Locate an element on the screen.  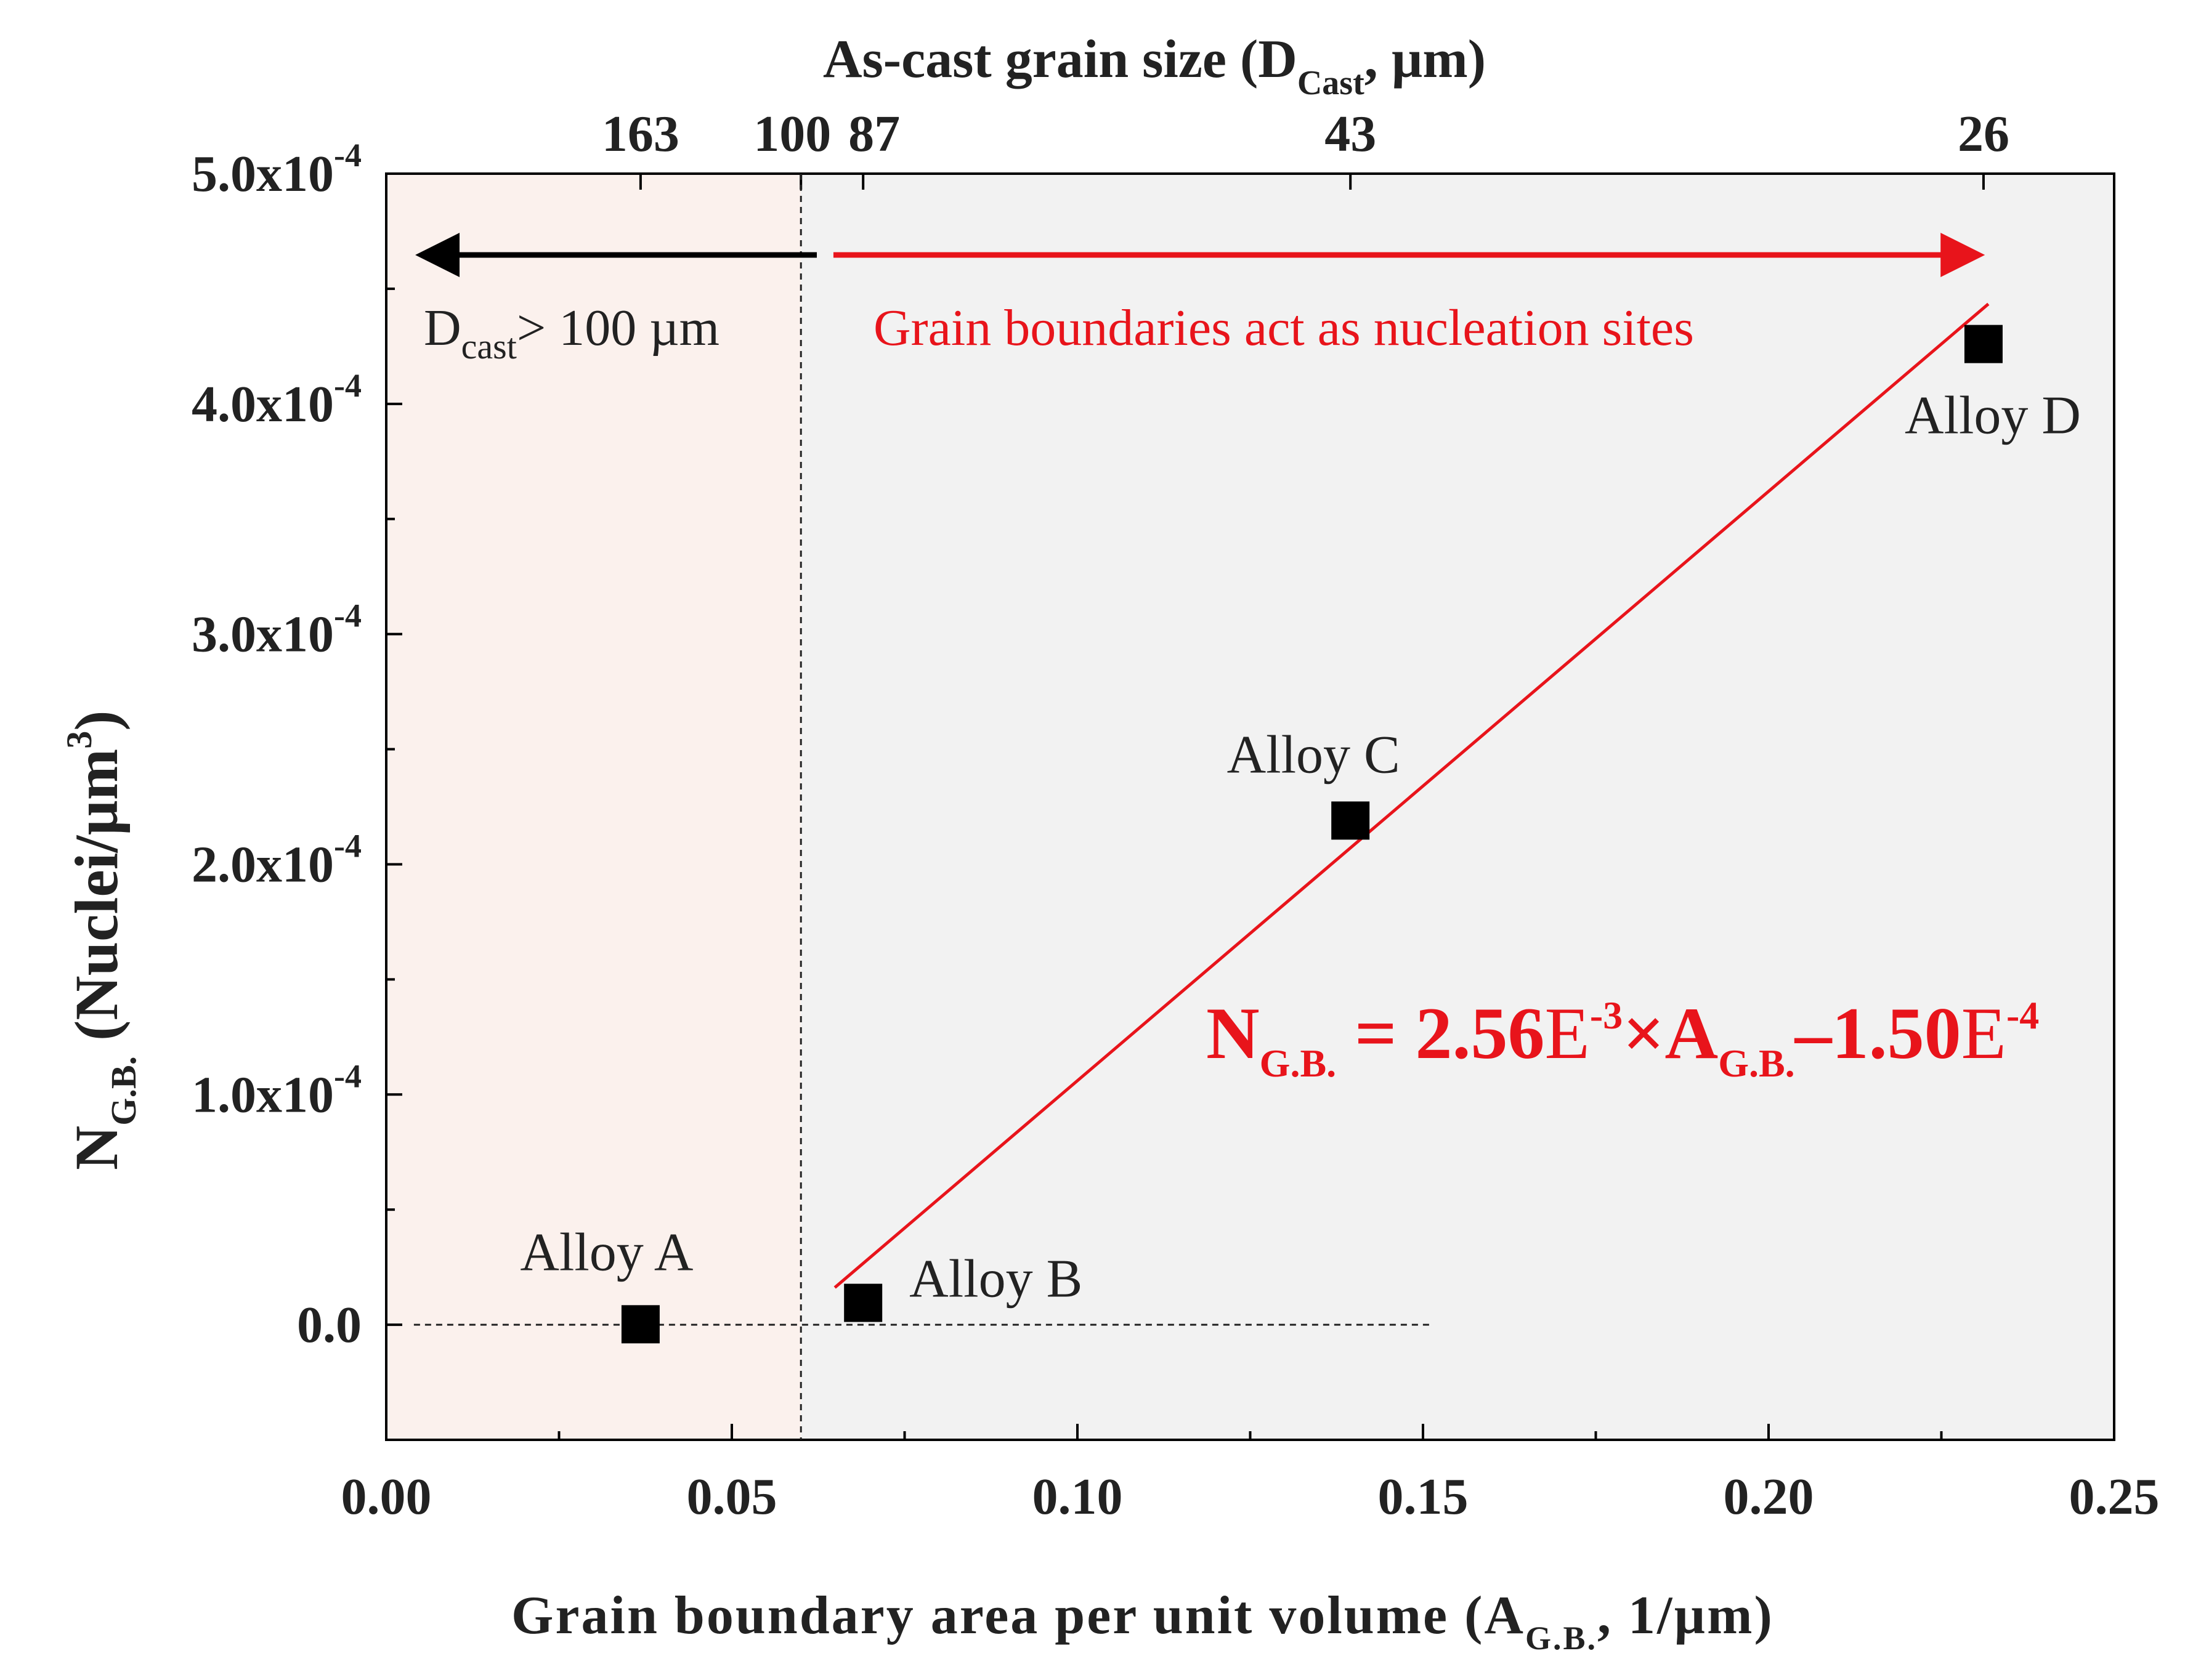
bottom-tick-label: 0.05 is located at coordinates (732, 1496).